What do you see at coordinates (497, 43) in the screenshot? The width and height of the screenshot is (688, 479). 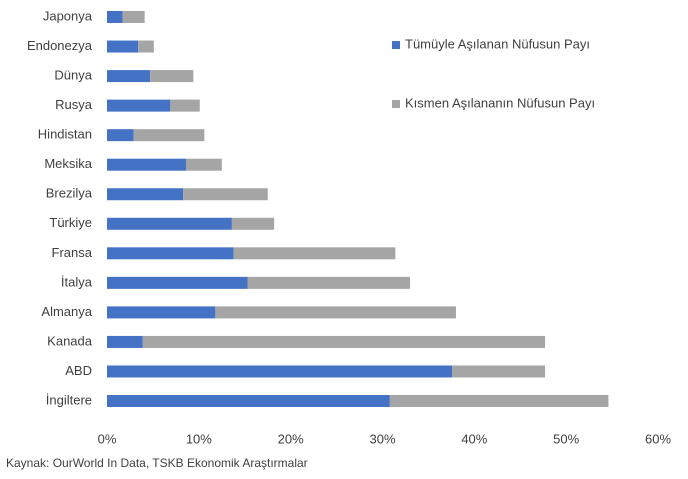 I see `legend-label: Tümüyle Aşılanan Nüfusun Payı` at bounding box center [497, 43].